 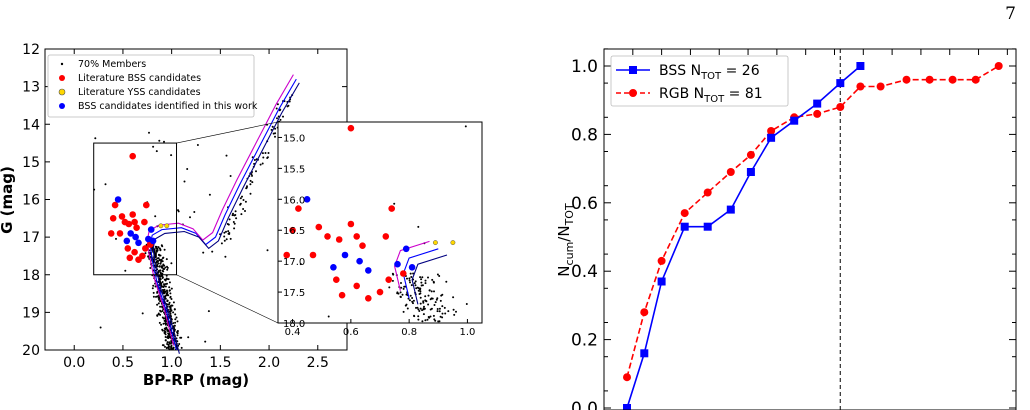 What do you see at coordinates (112, 64) in the screenshot?
I see `legend-label-members: 70% Members` at bounding box center [112, 64].